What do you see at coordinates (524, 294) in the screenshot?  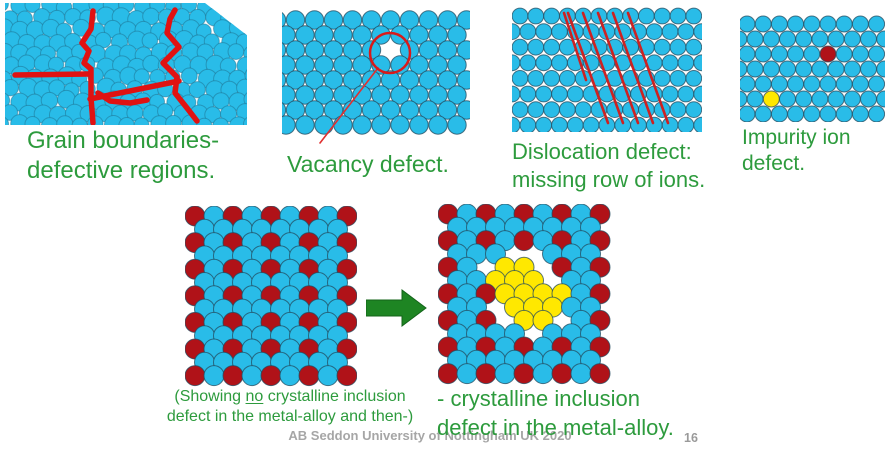 I see `alloy-after-diagram` at bounding box center [524, 294].